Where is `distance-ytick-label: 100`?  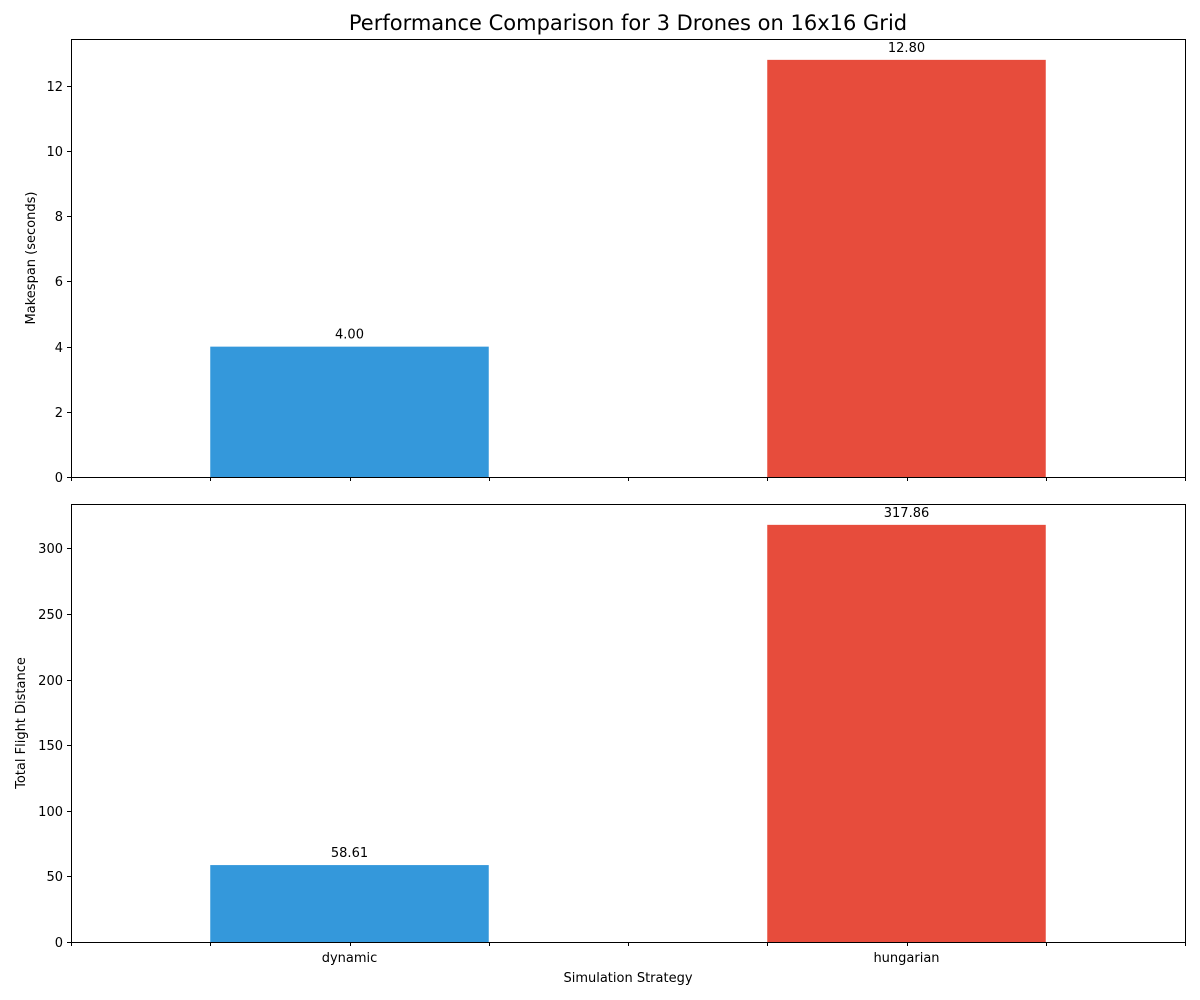
distance-ytick-label: 100 is located at coordinates (50, 812).